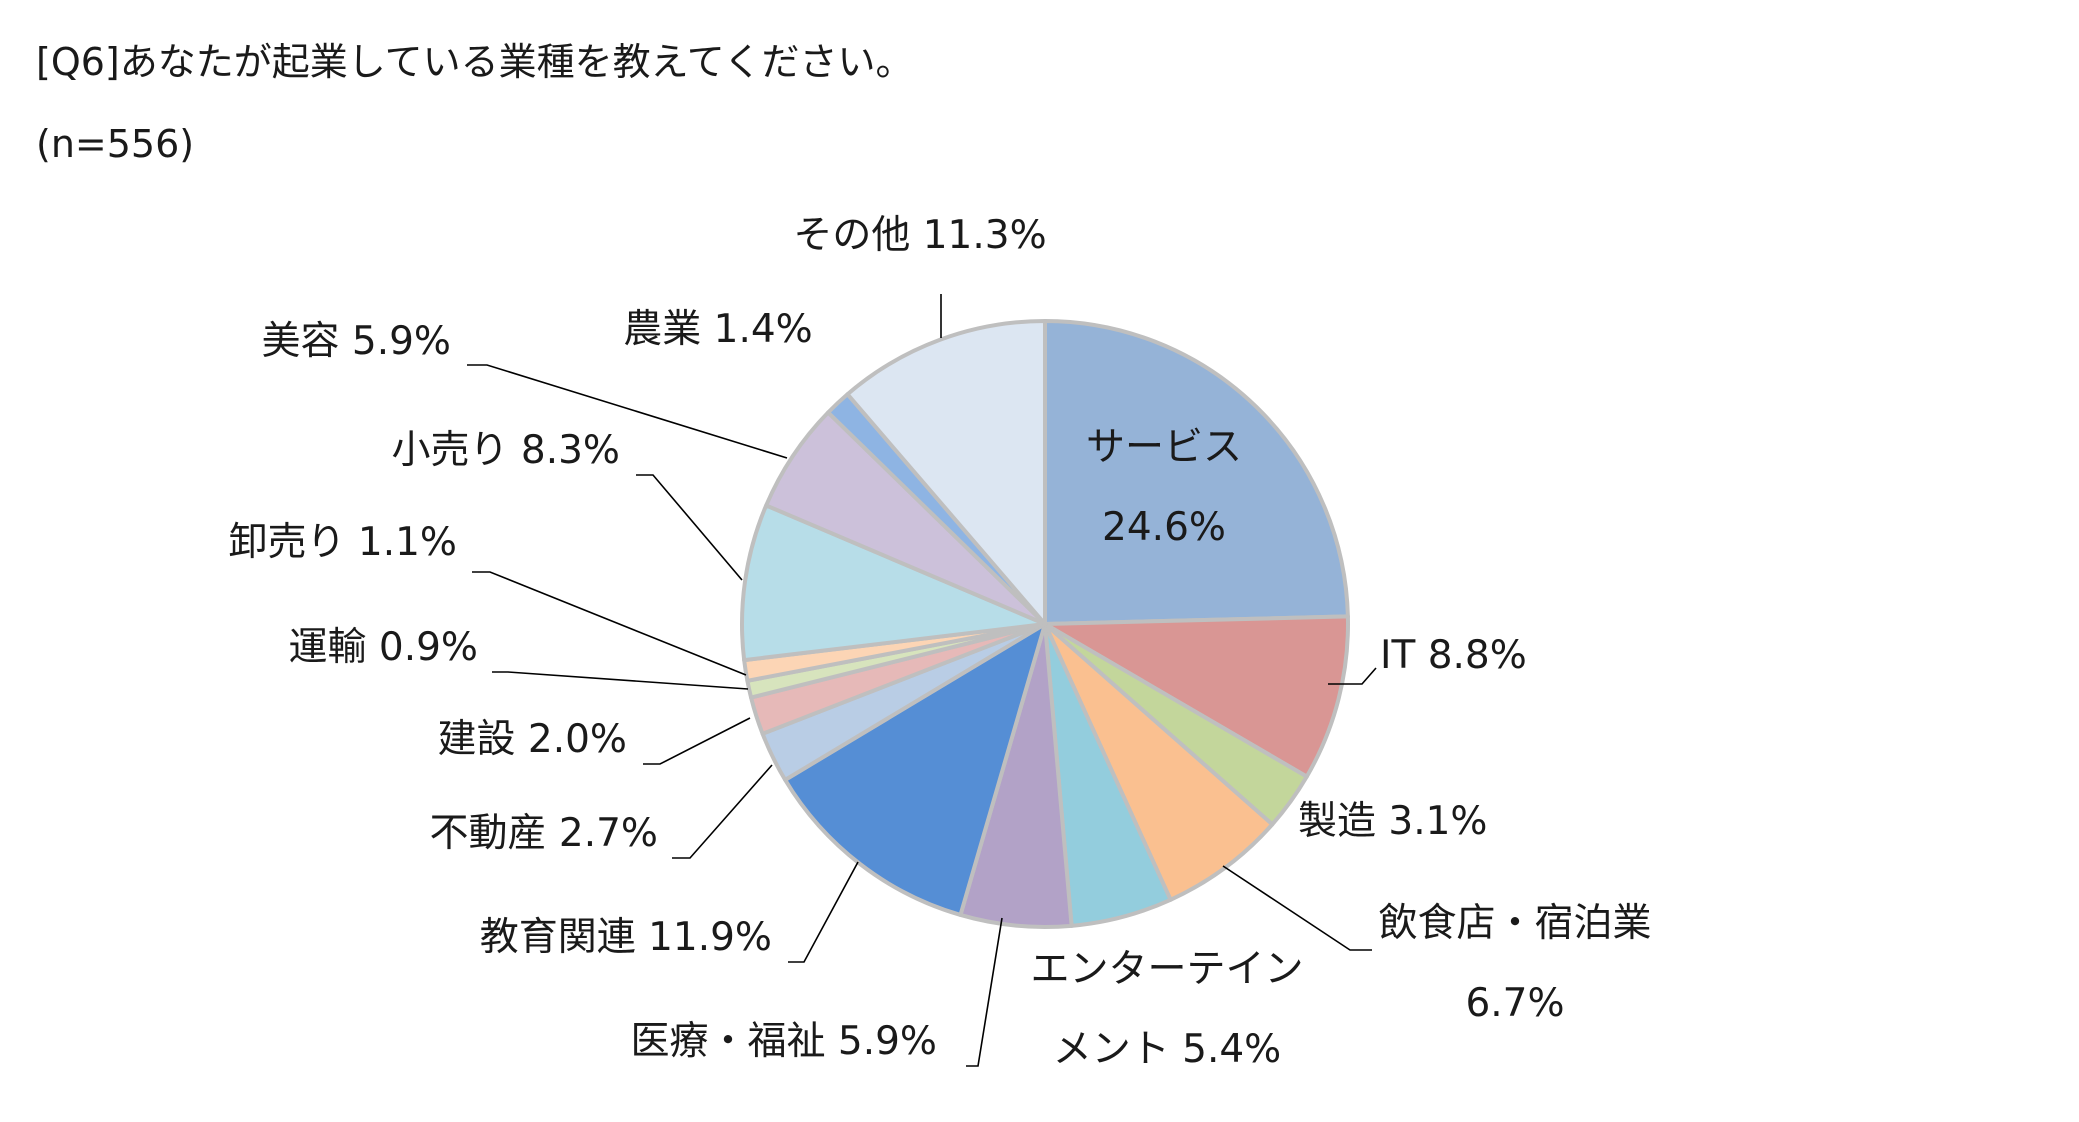 The image size is (2079, 1122). Describe the element at coordinates (1166, 969) in the screenshot. I see `slice-label: エンターテイン` at that location.